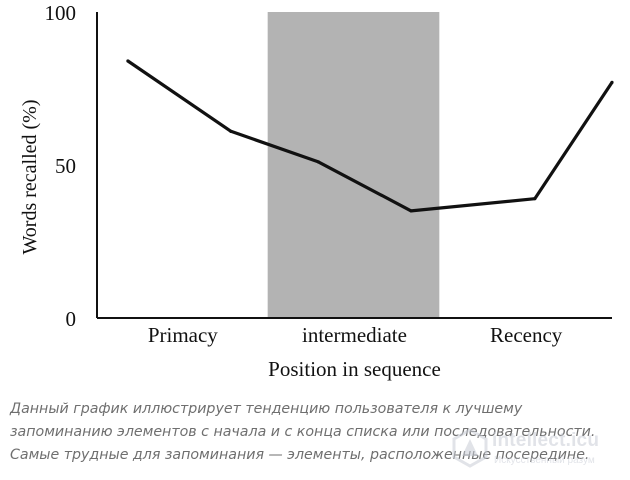  What do you see at coordinates (354, 335) in the screenshot?
I see `x-region-label: intermediate` at bounding box center [354, 335].